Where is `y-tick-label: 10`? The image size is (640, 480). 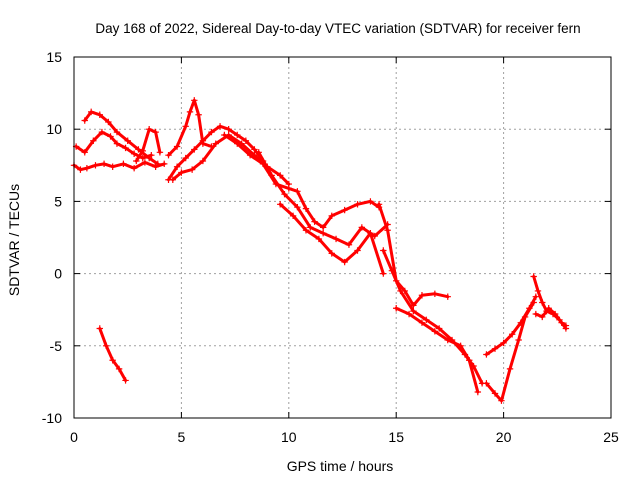
y-tick-label: 10 is located at coordinates (54, 129).